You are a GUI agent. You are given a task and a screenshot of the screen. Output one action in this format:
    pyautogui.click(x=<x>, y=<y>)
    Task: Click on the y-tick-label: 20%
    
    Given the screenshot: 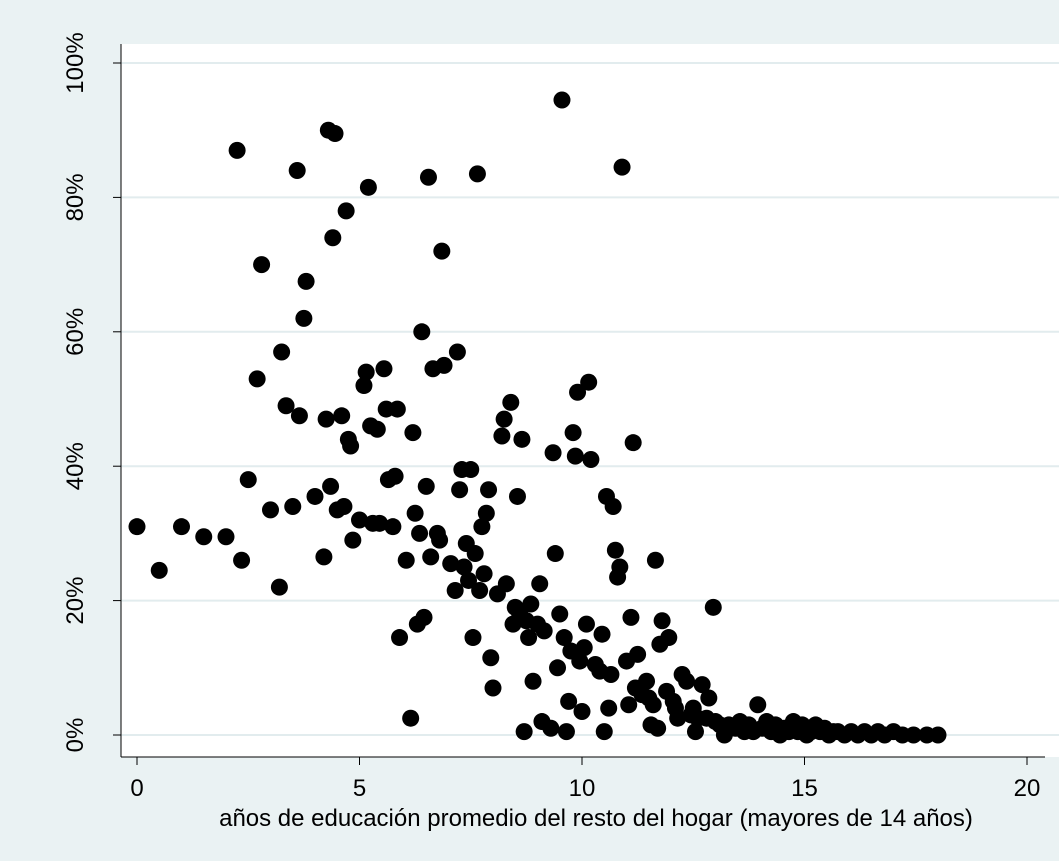 What is the action you would take?
    pyautogui.click(x=75, y=601)
    